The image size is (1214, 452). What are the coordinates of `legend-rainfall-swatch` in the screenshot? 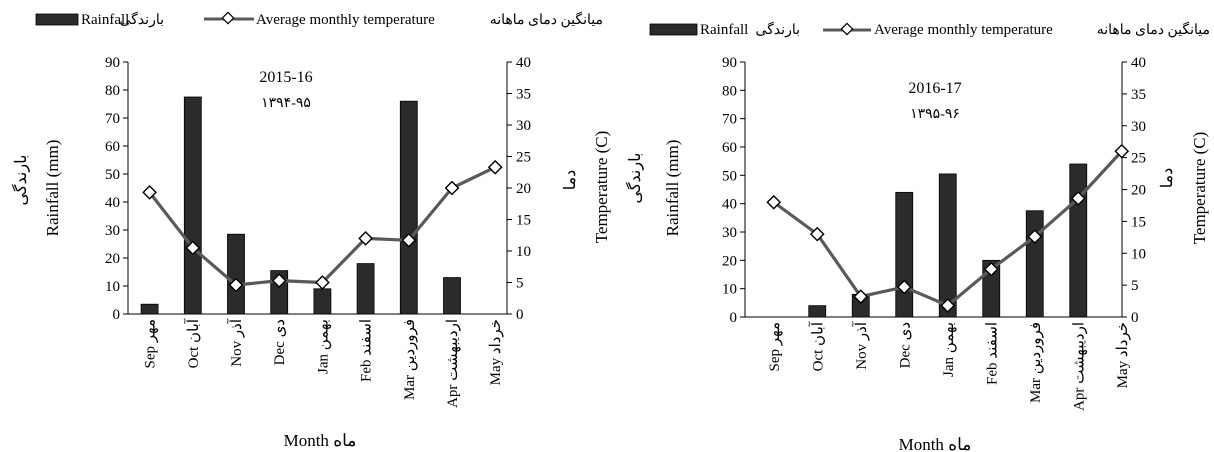 It's located at (673, 29).